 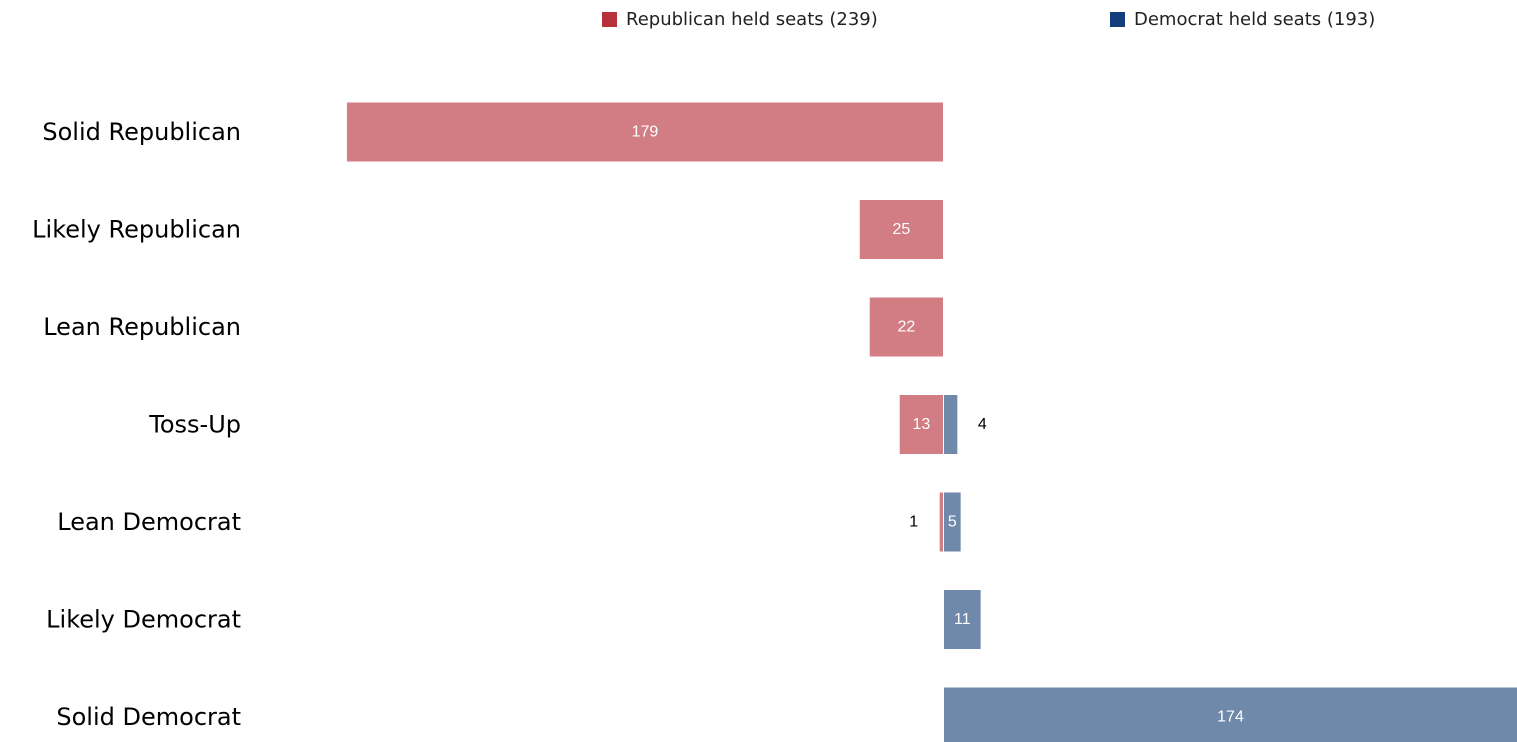 I want to click on category-label-likely-republican: Likely Republican, so click(x=136, y=230).